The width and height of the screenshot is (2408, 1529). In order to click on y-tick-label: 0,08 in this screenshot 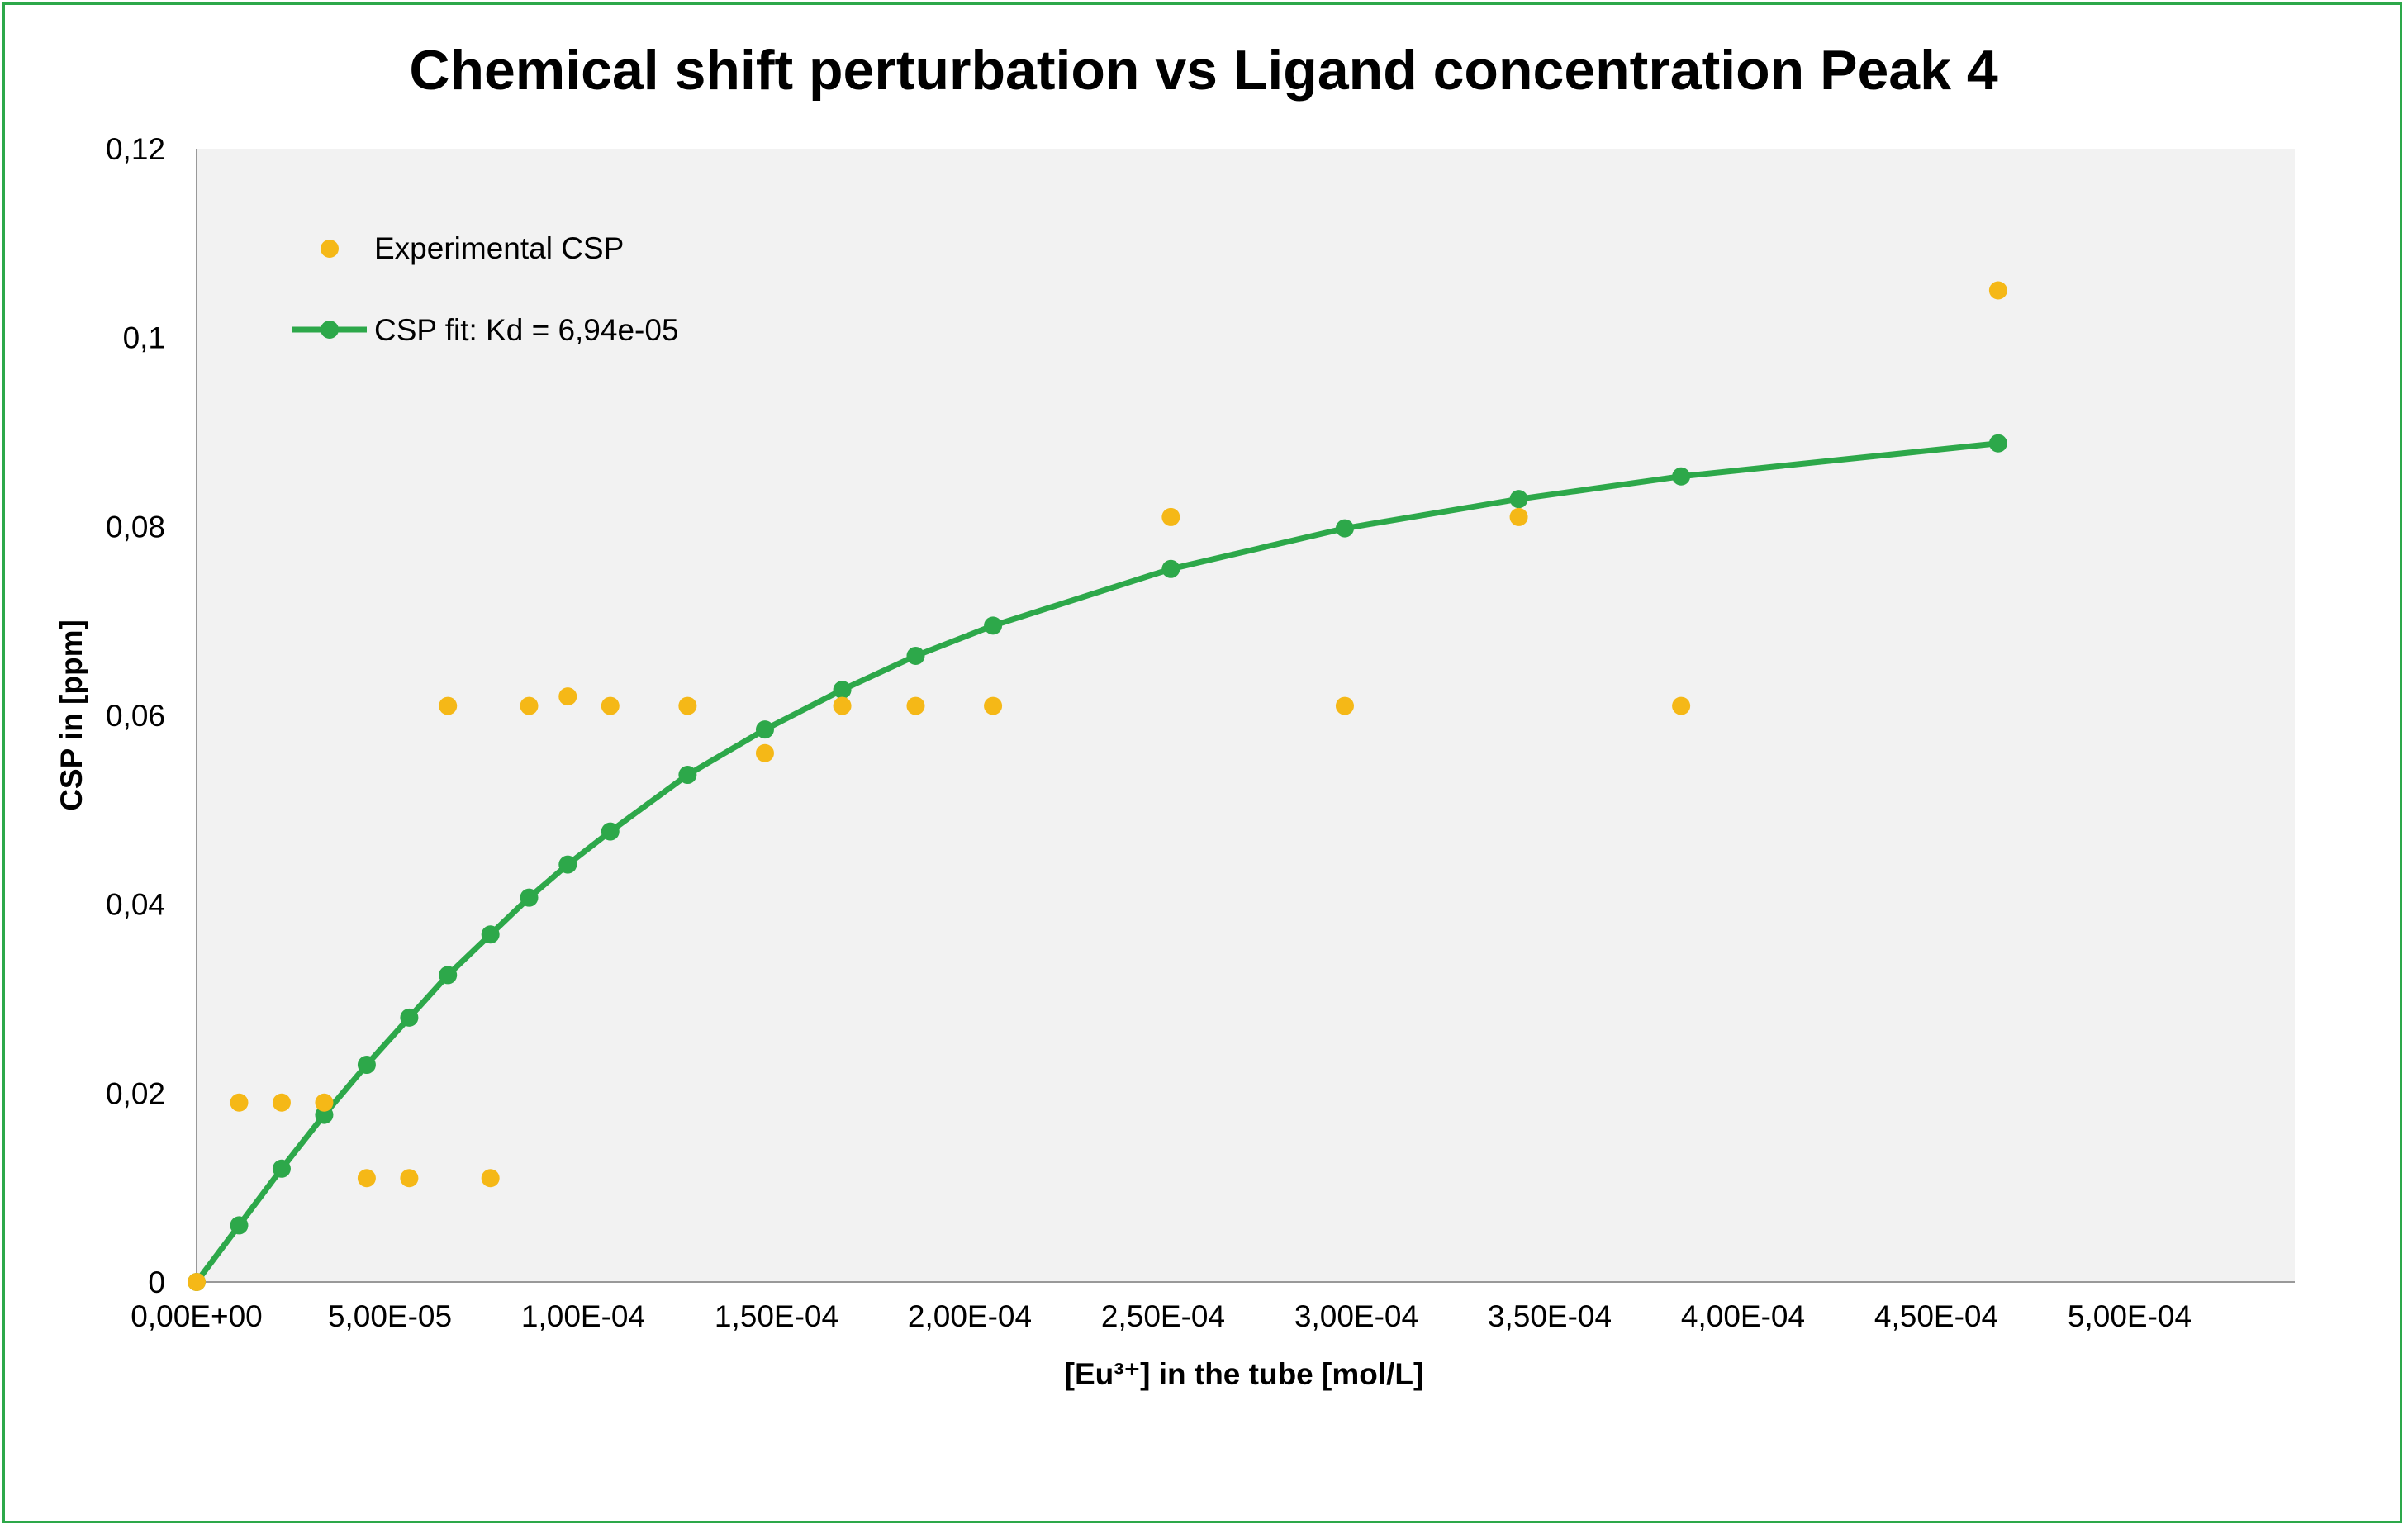, I will do `click(135, 527)`.